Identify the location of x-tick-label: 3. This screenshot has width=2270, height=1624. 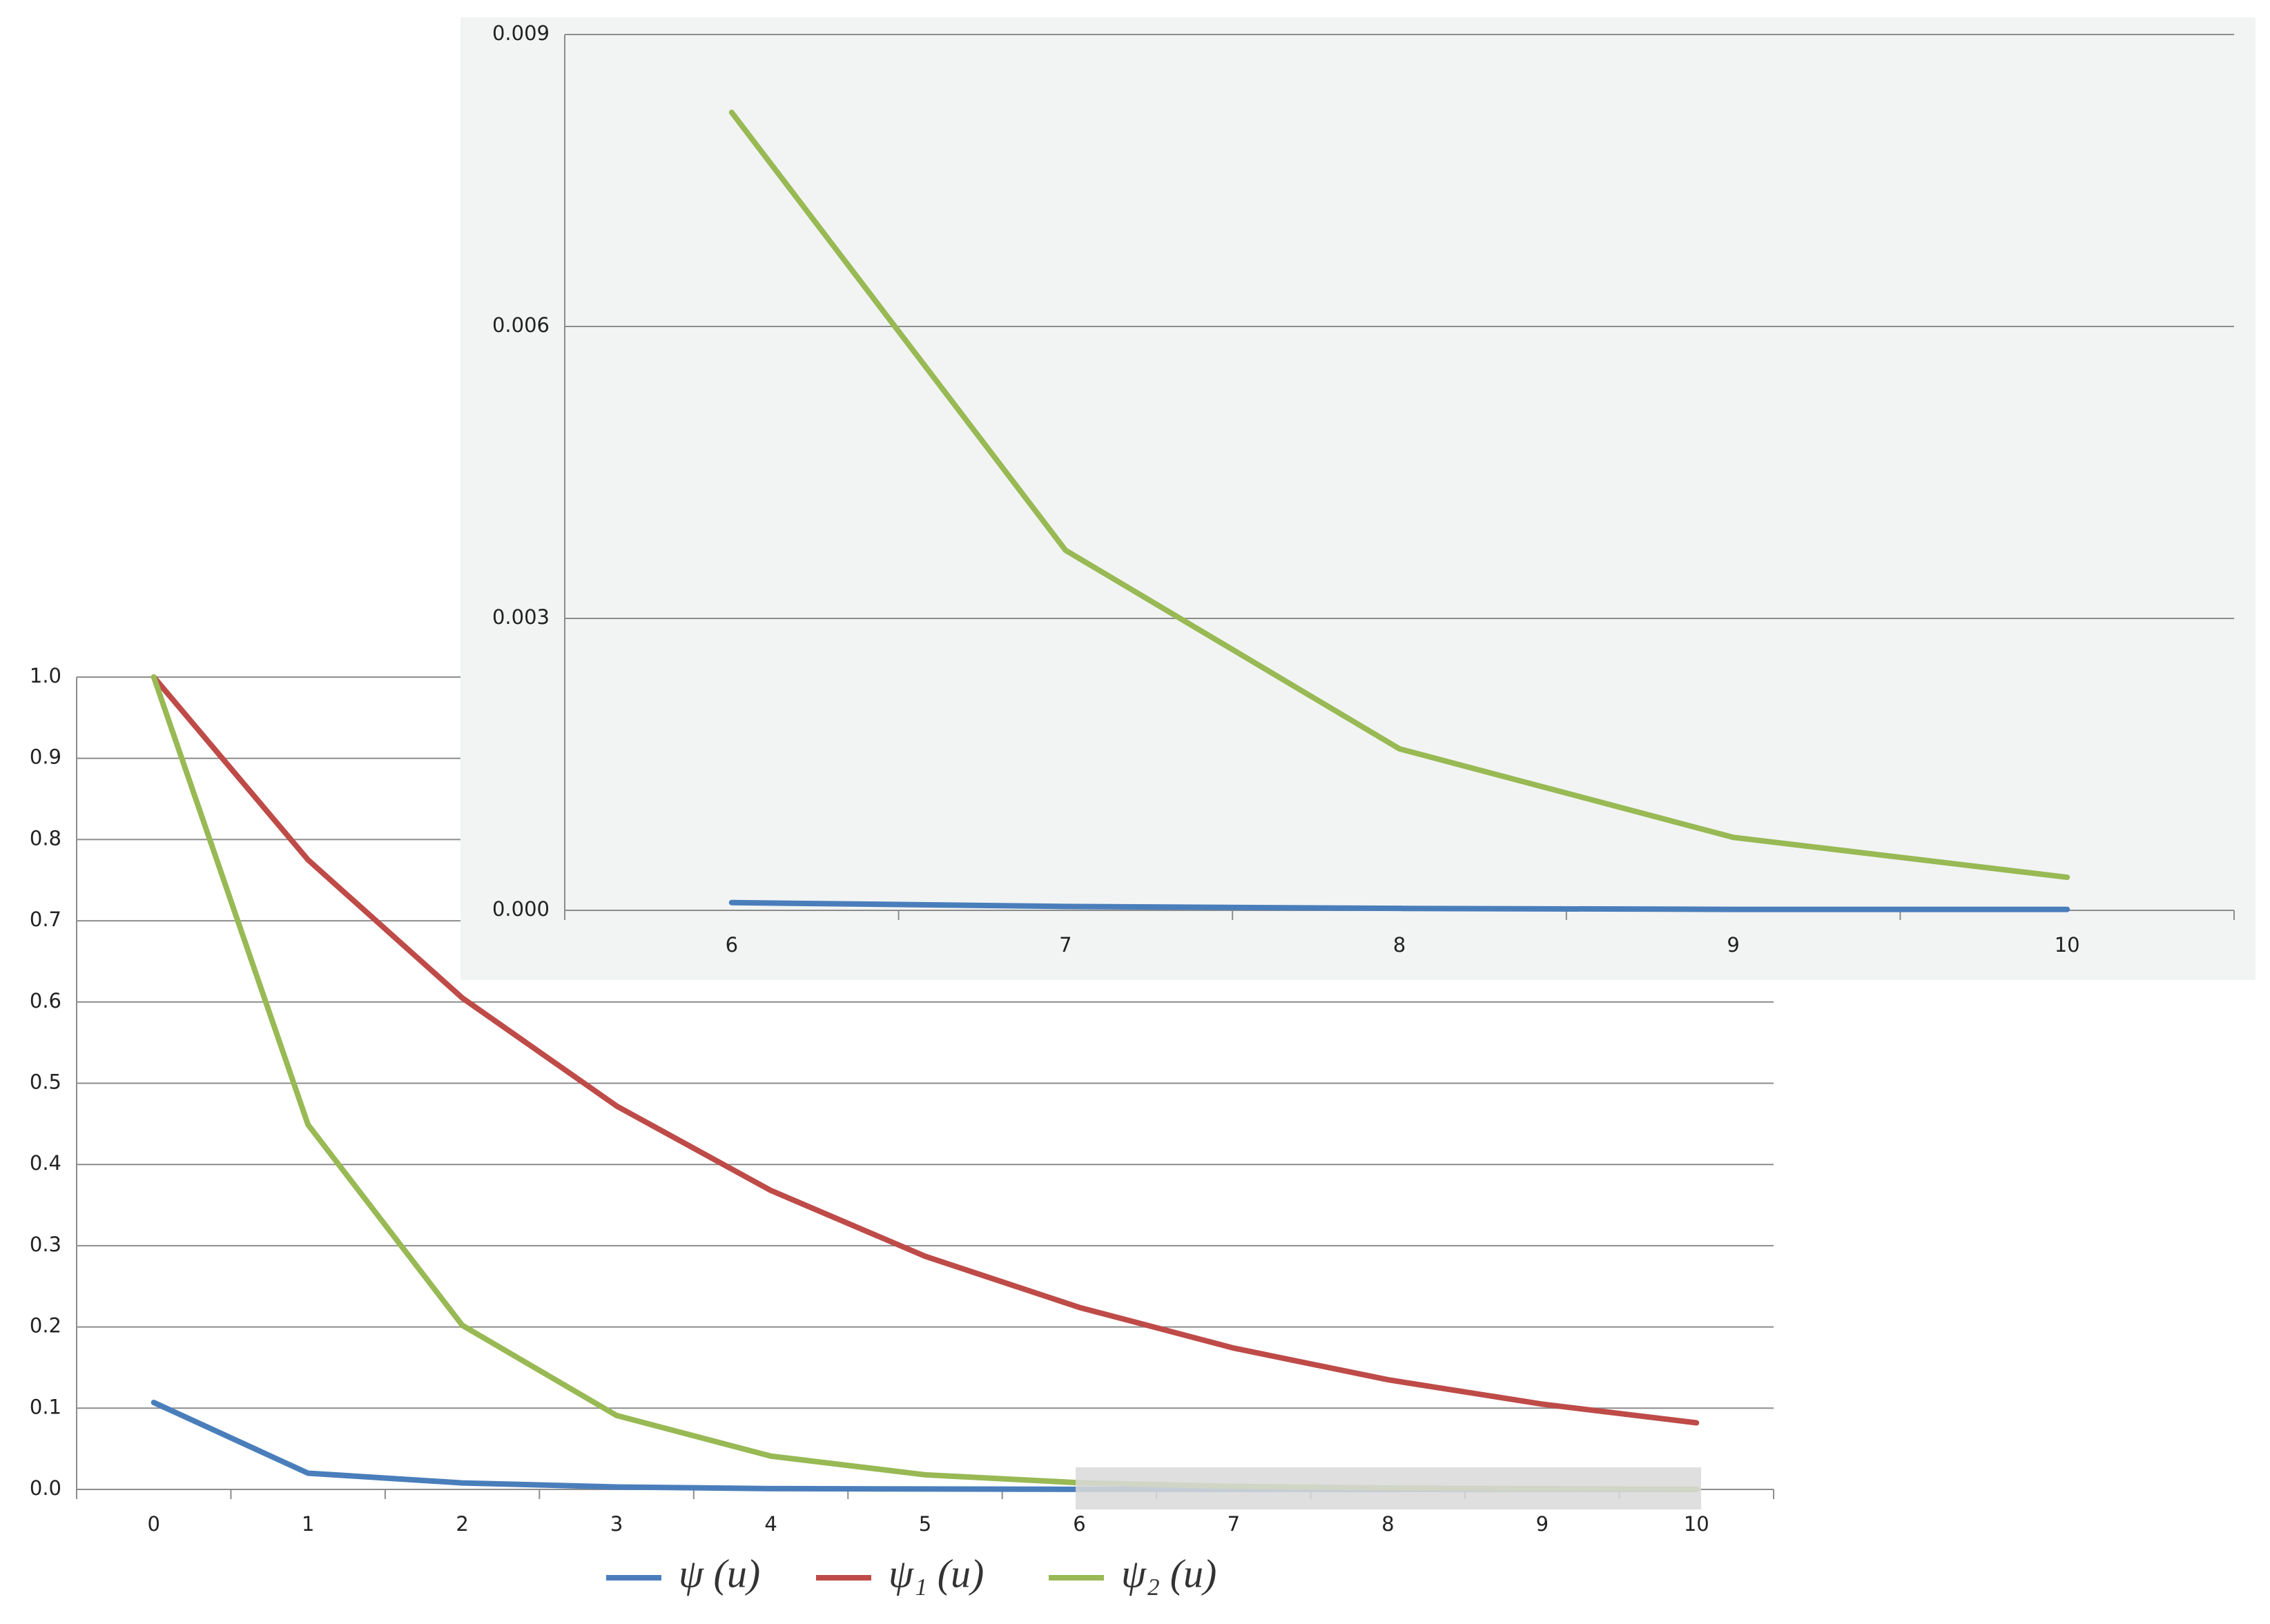
(617, 1524).